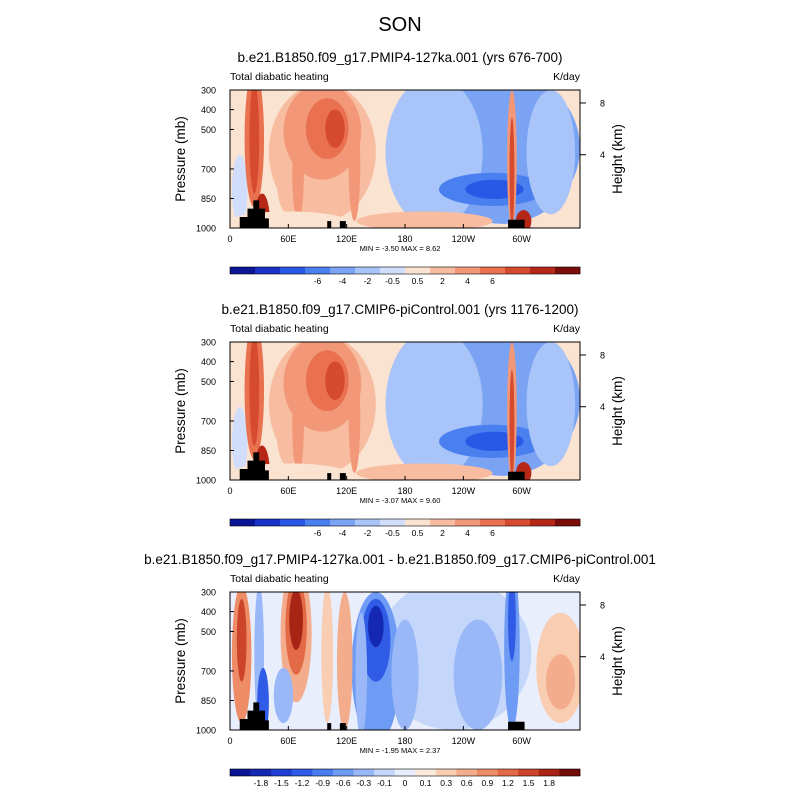 This screenshot has width=800, height=805. I want to click on colorbar-label: -1.5, so click(281, 783).